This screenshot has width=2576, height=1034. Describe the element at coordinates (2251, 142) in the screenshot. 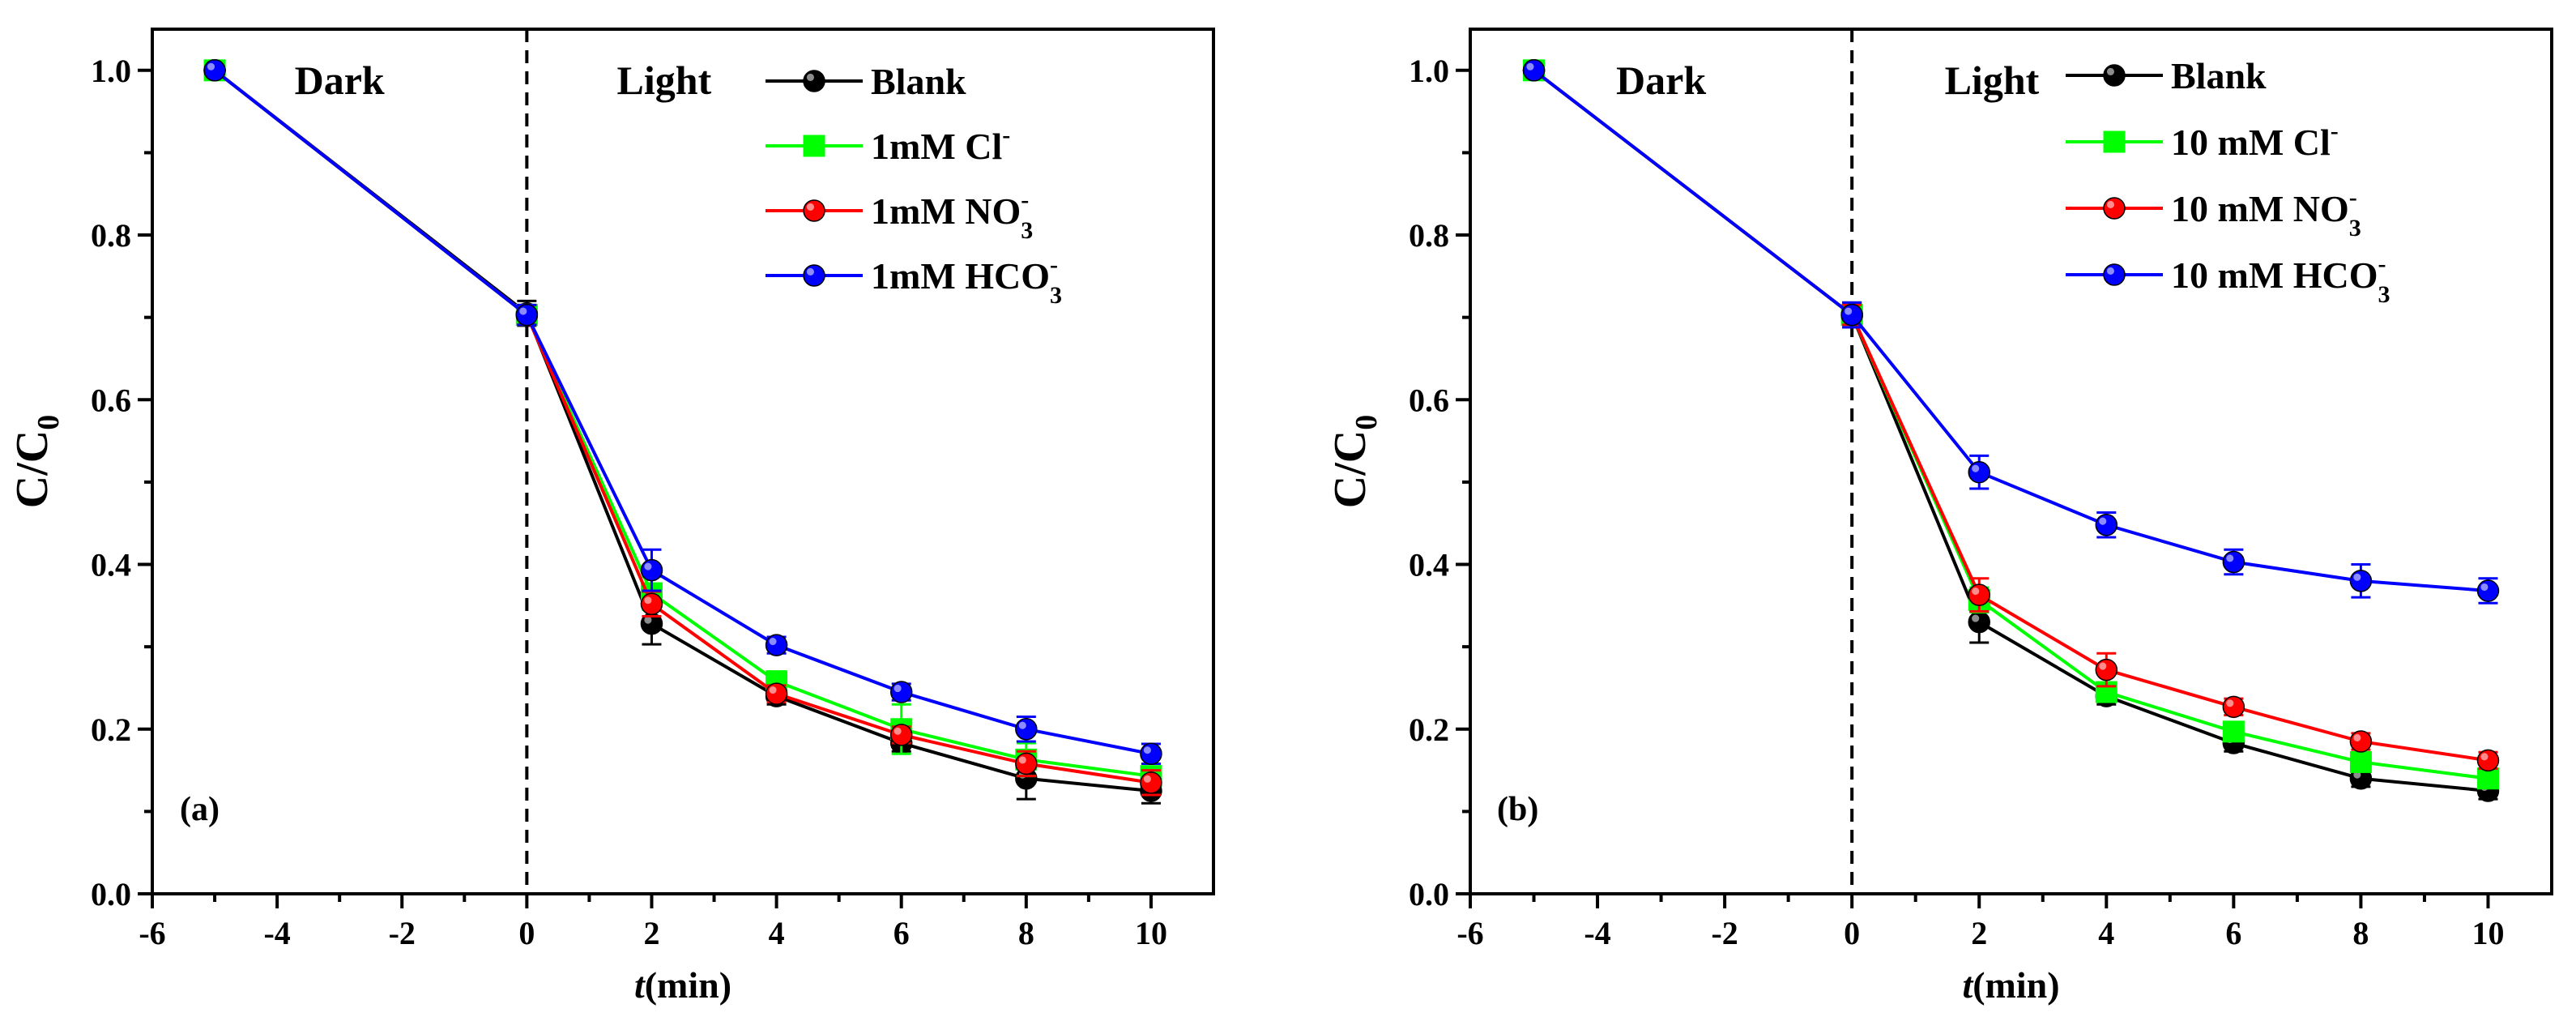

I see `legend-label-text: 10 mM Cl` at that location.